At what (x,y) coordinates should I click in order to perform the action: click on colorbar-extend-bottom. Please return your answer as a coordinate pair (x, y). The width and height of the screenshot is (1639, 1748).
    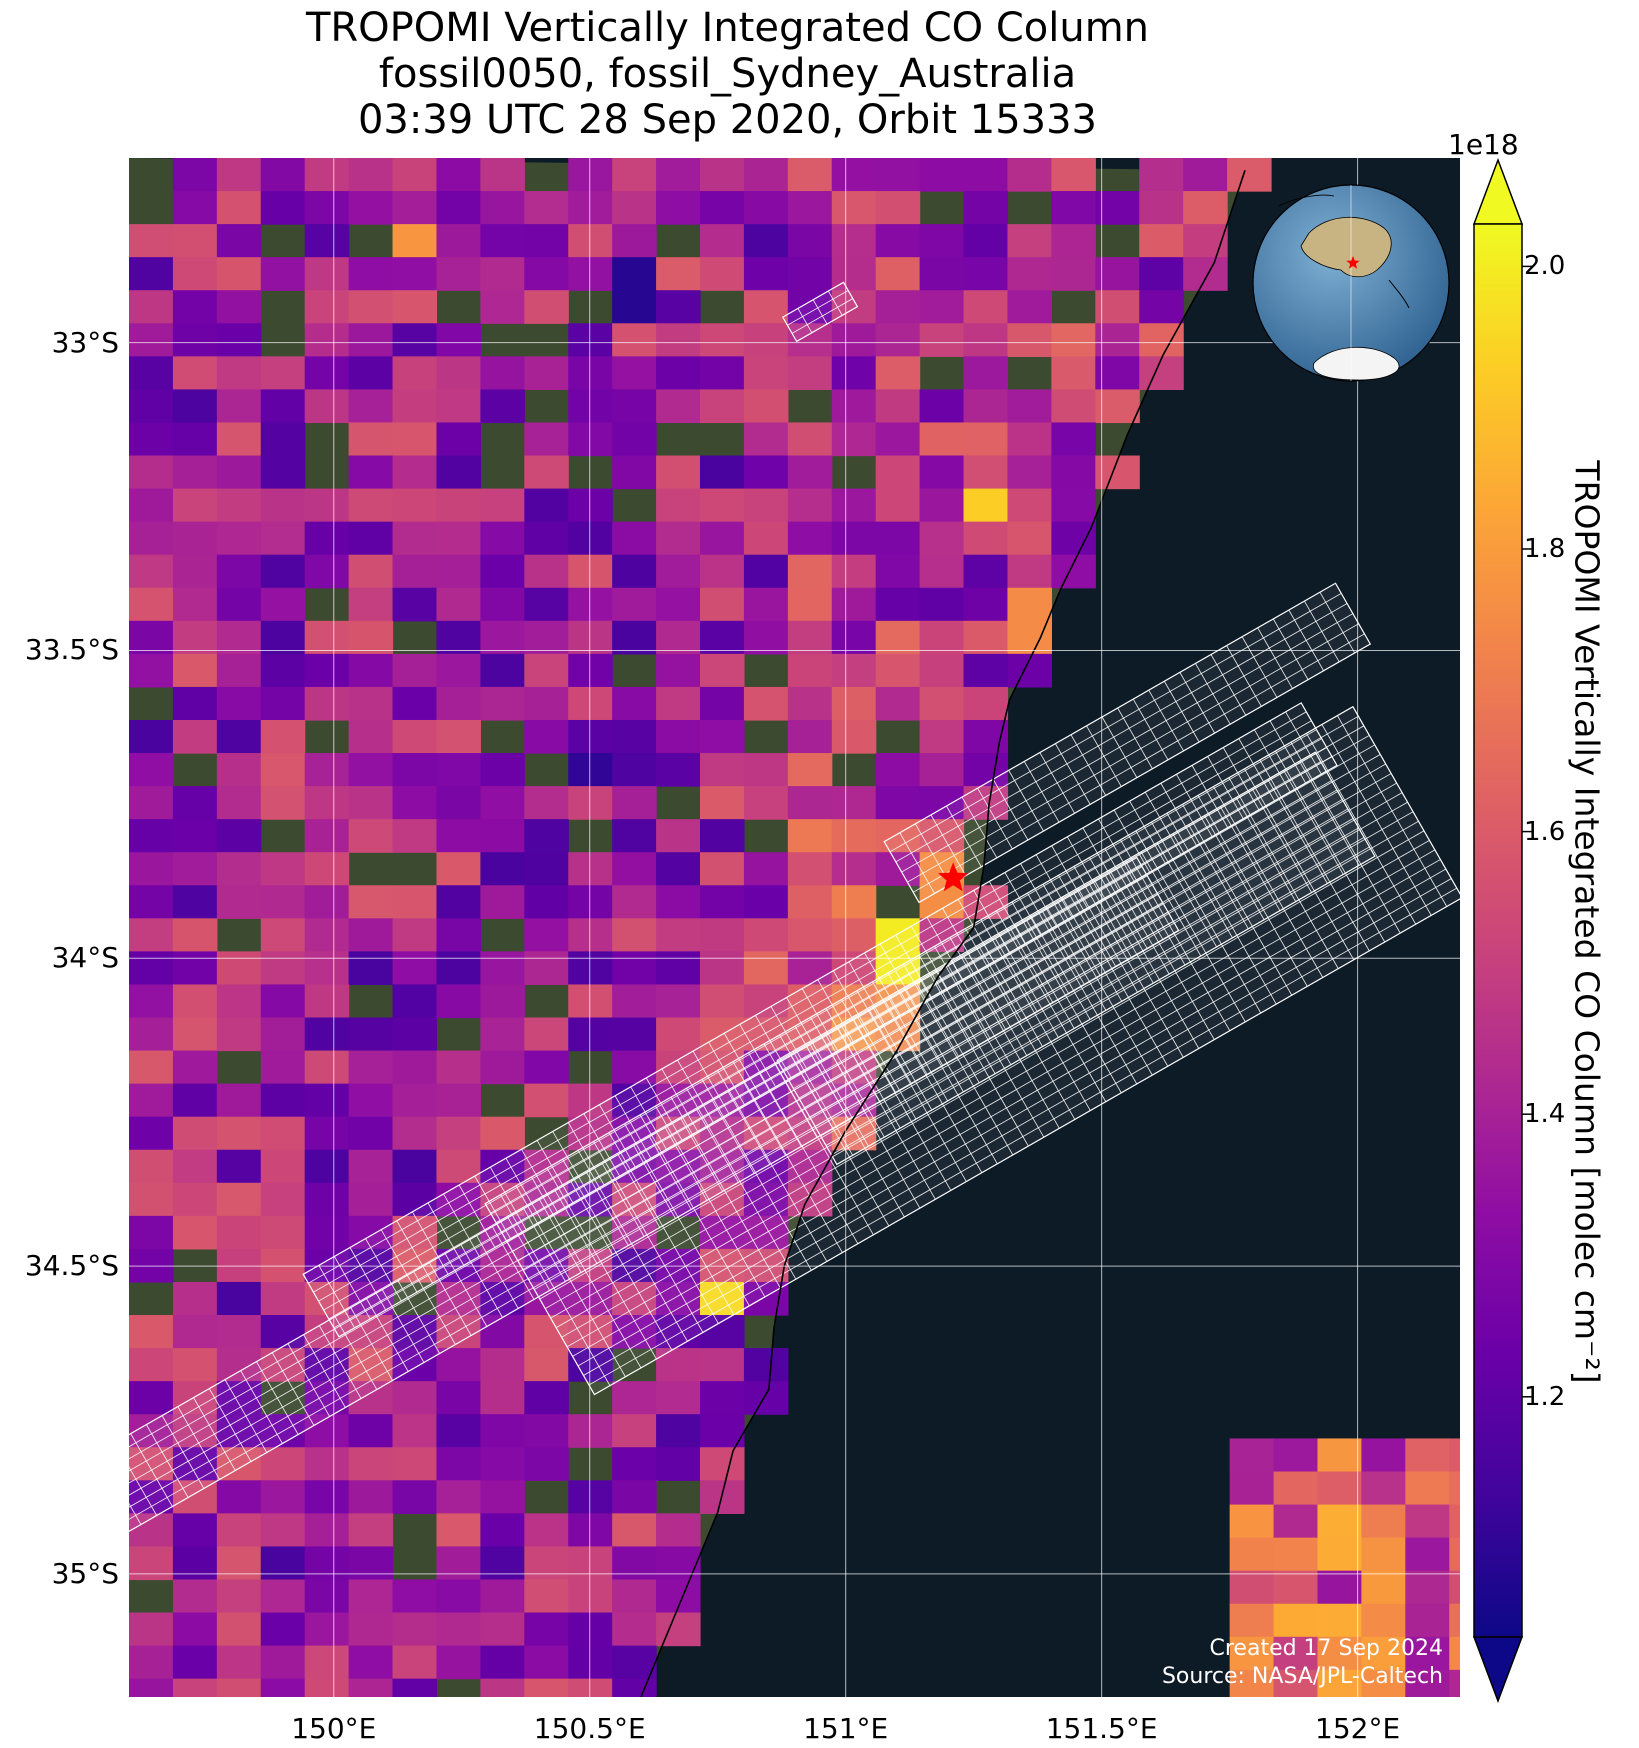
    Looking at the image, I should click on (1498, 1670).